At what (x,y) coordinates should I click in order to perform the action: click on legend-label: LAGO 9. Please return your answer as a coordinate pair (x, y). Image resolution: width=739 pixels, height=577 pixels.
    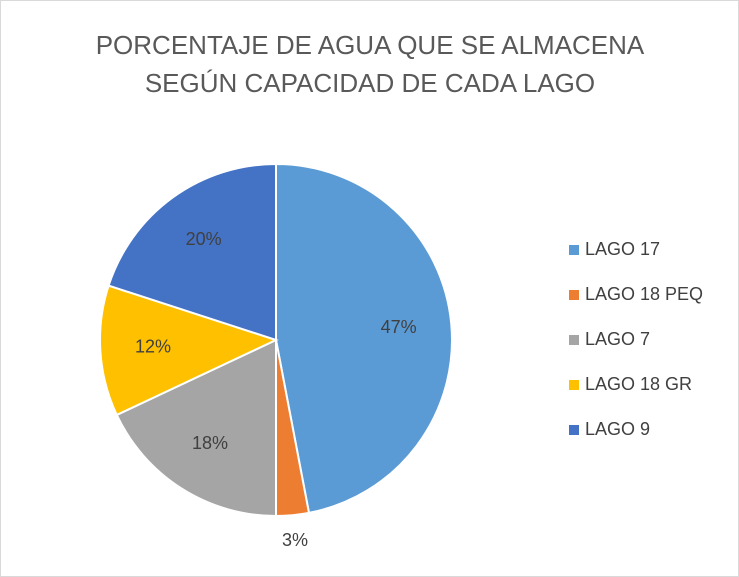
    Looking at the image, I should click on (617, 429).